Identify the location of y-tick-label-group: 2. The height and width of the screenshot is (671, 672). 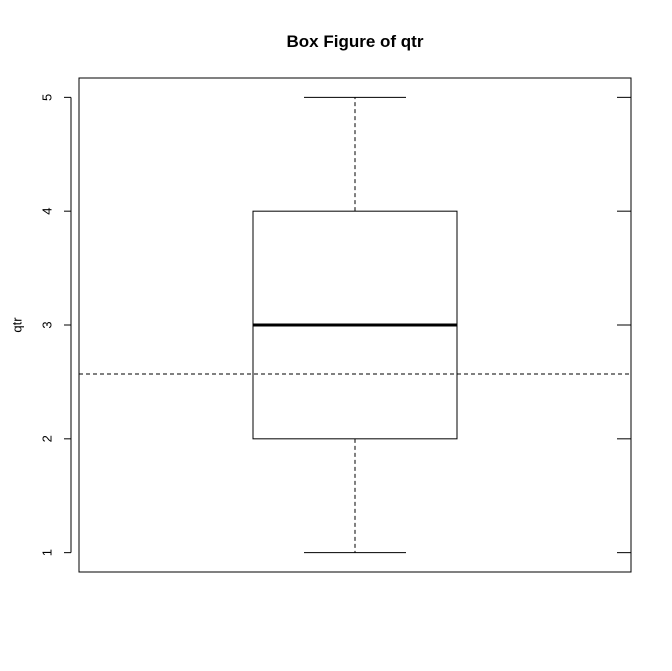
(46, 438).